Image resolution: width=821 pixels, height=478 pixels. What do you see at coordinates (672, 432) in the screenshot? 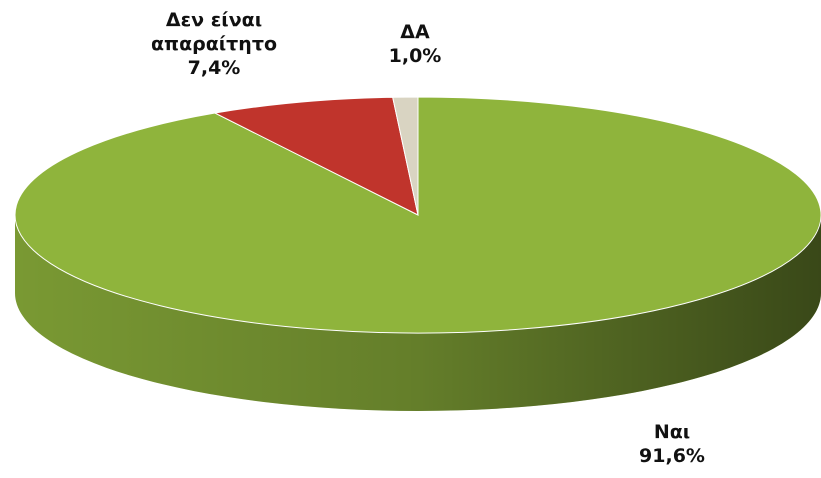
I see `category-label: Ναι` at bounding box center [672, 432].